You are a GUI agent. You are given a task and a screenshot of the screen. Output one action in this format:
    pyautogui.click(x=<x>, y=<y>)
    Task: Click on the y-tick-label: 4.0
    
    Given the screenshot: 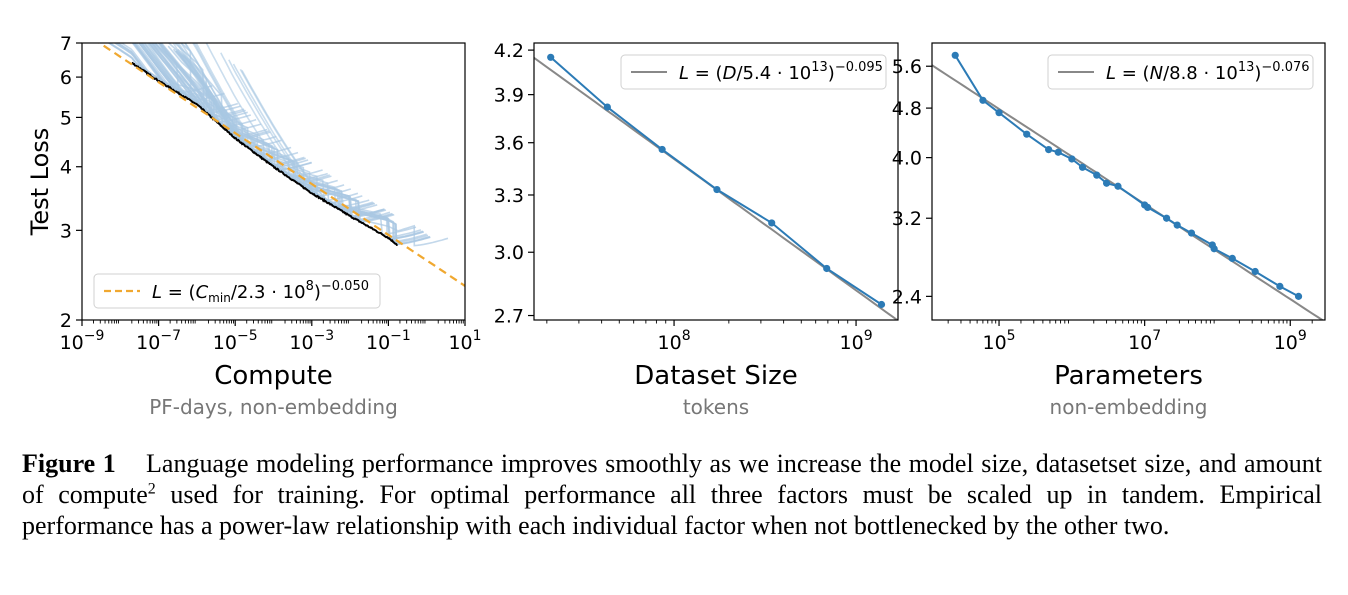 What is the action you would take?
    pyautogui.click(x=907, y=159)
    